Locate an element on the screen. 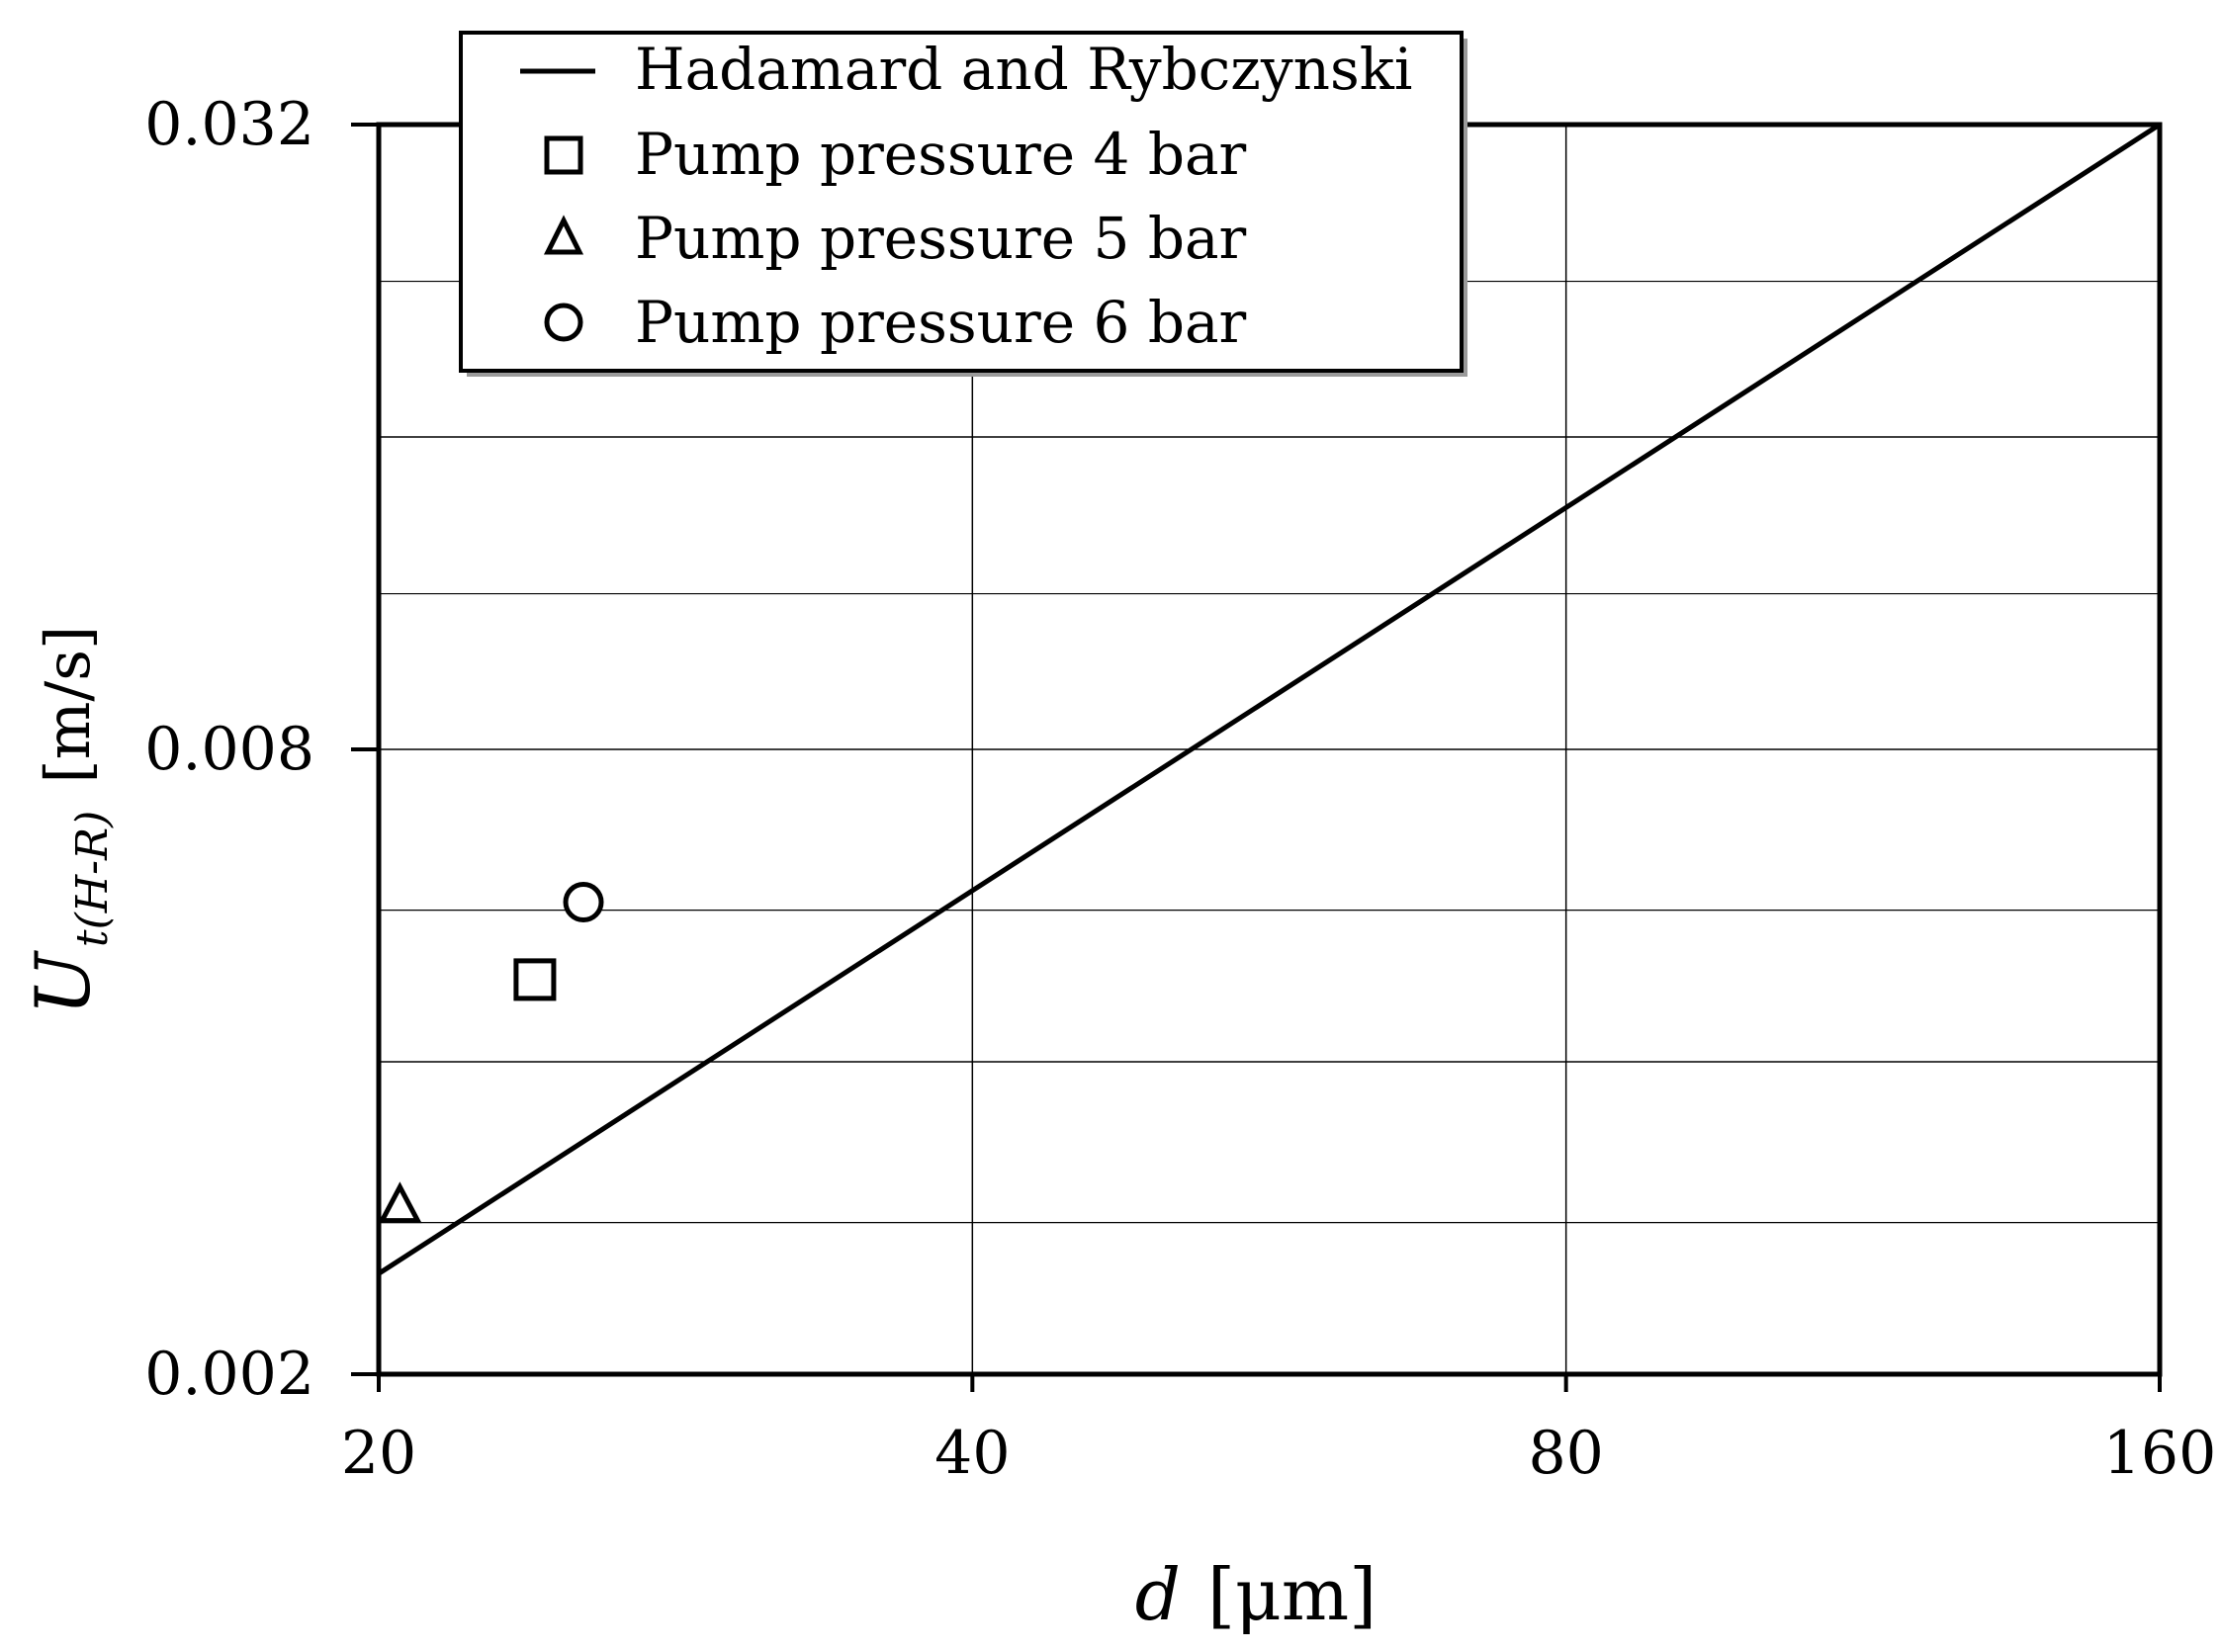 The height and width of the screenshot is (1652, 2221). y-axis-symbol: U is located at coordinates (63, 982).